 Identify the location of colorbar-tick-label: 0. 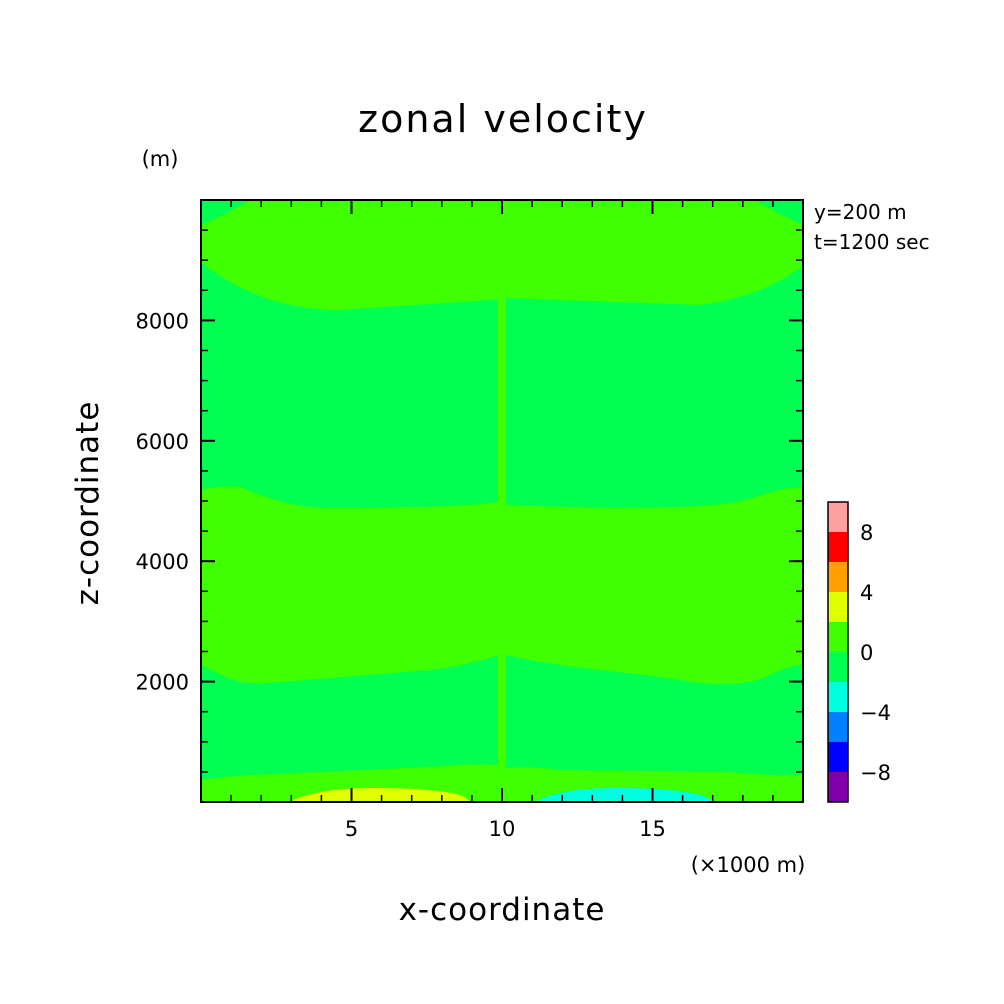
(866, 653).